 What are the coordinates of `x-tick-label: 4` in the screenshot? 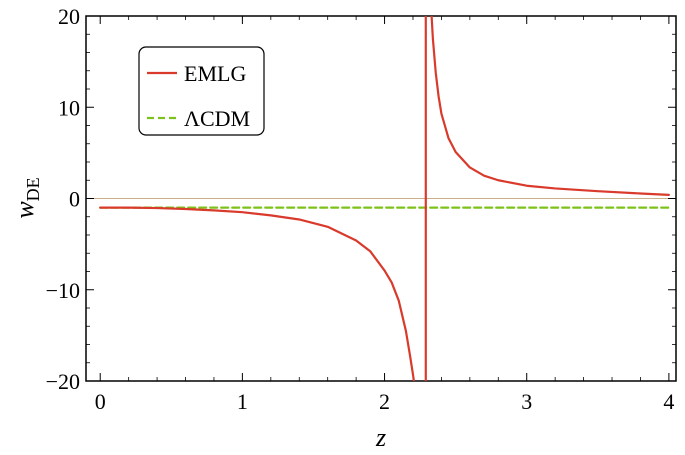 It's located at (668, 401).